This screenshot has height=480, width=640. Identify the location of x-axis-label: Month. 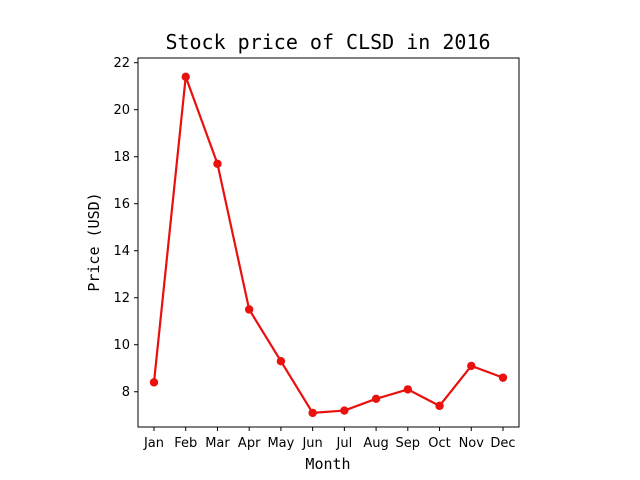
(327, 464).